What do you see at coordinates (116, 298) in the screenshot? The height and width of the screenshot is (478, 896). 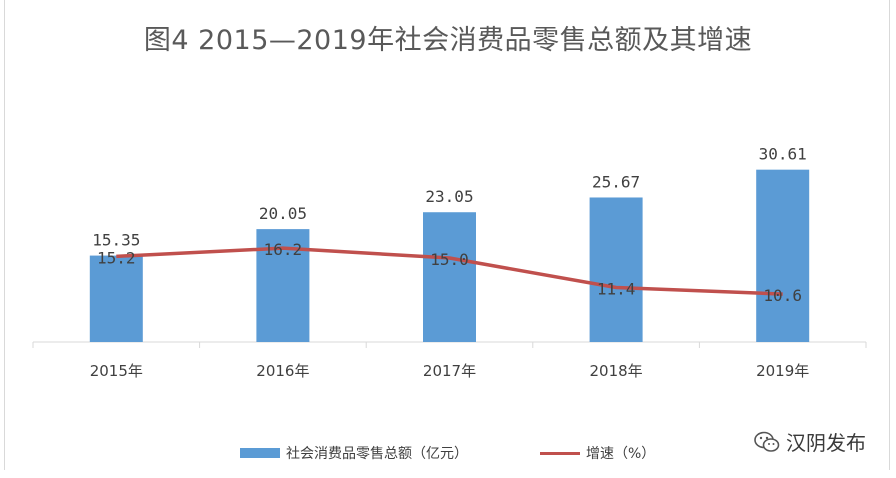 I see `bar-2015年` at bounding box center [116, 298].